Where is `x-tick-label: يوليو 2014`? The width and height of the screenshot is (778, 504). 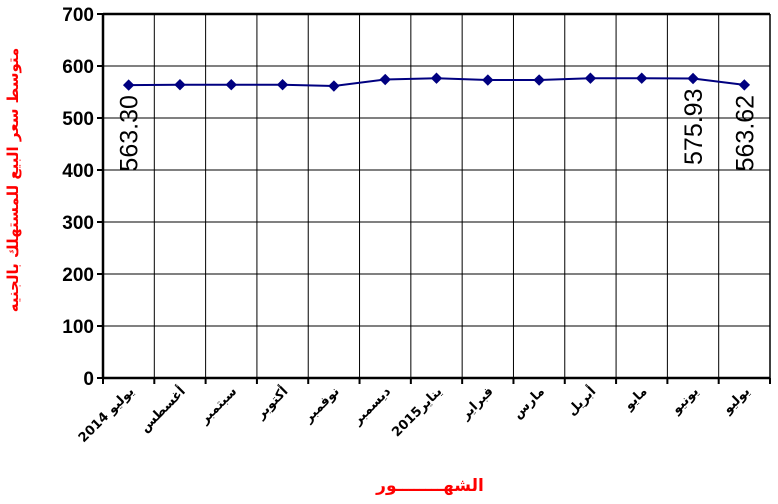
x-tick-label: يوليو 2014 is located at coordinates (107, 415).